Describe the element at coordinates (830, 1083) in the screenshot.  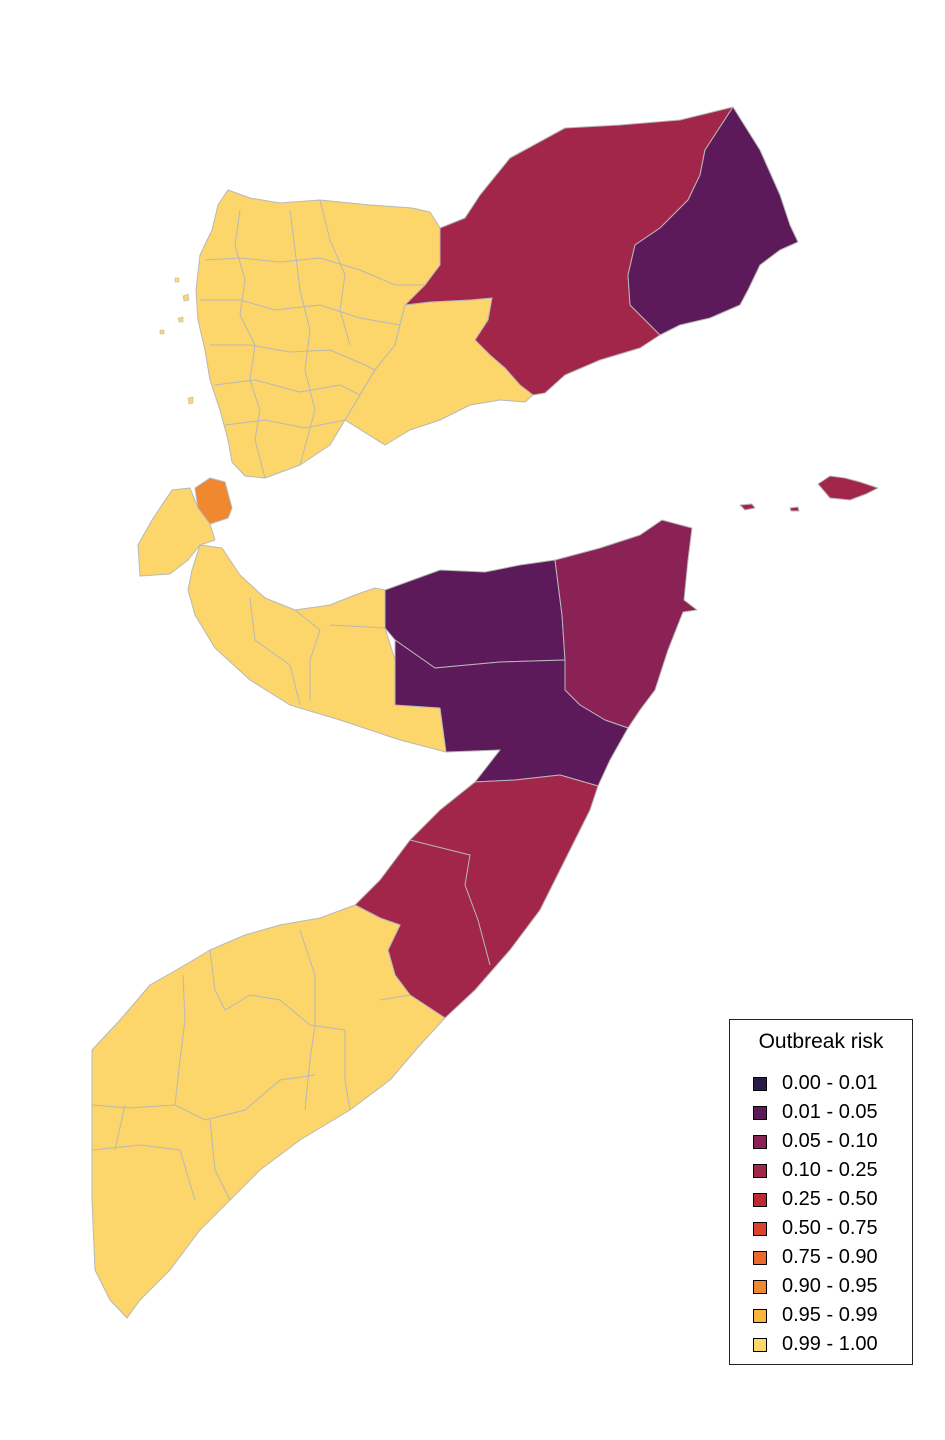
I see `legend-label: 0.00 - 0.01` at that location.